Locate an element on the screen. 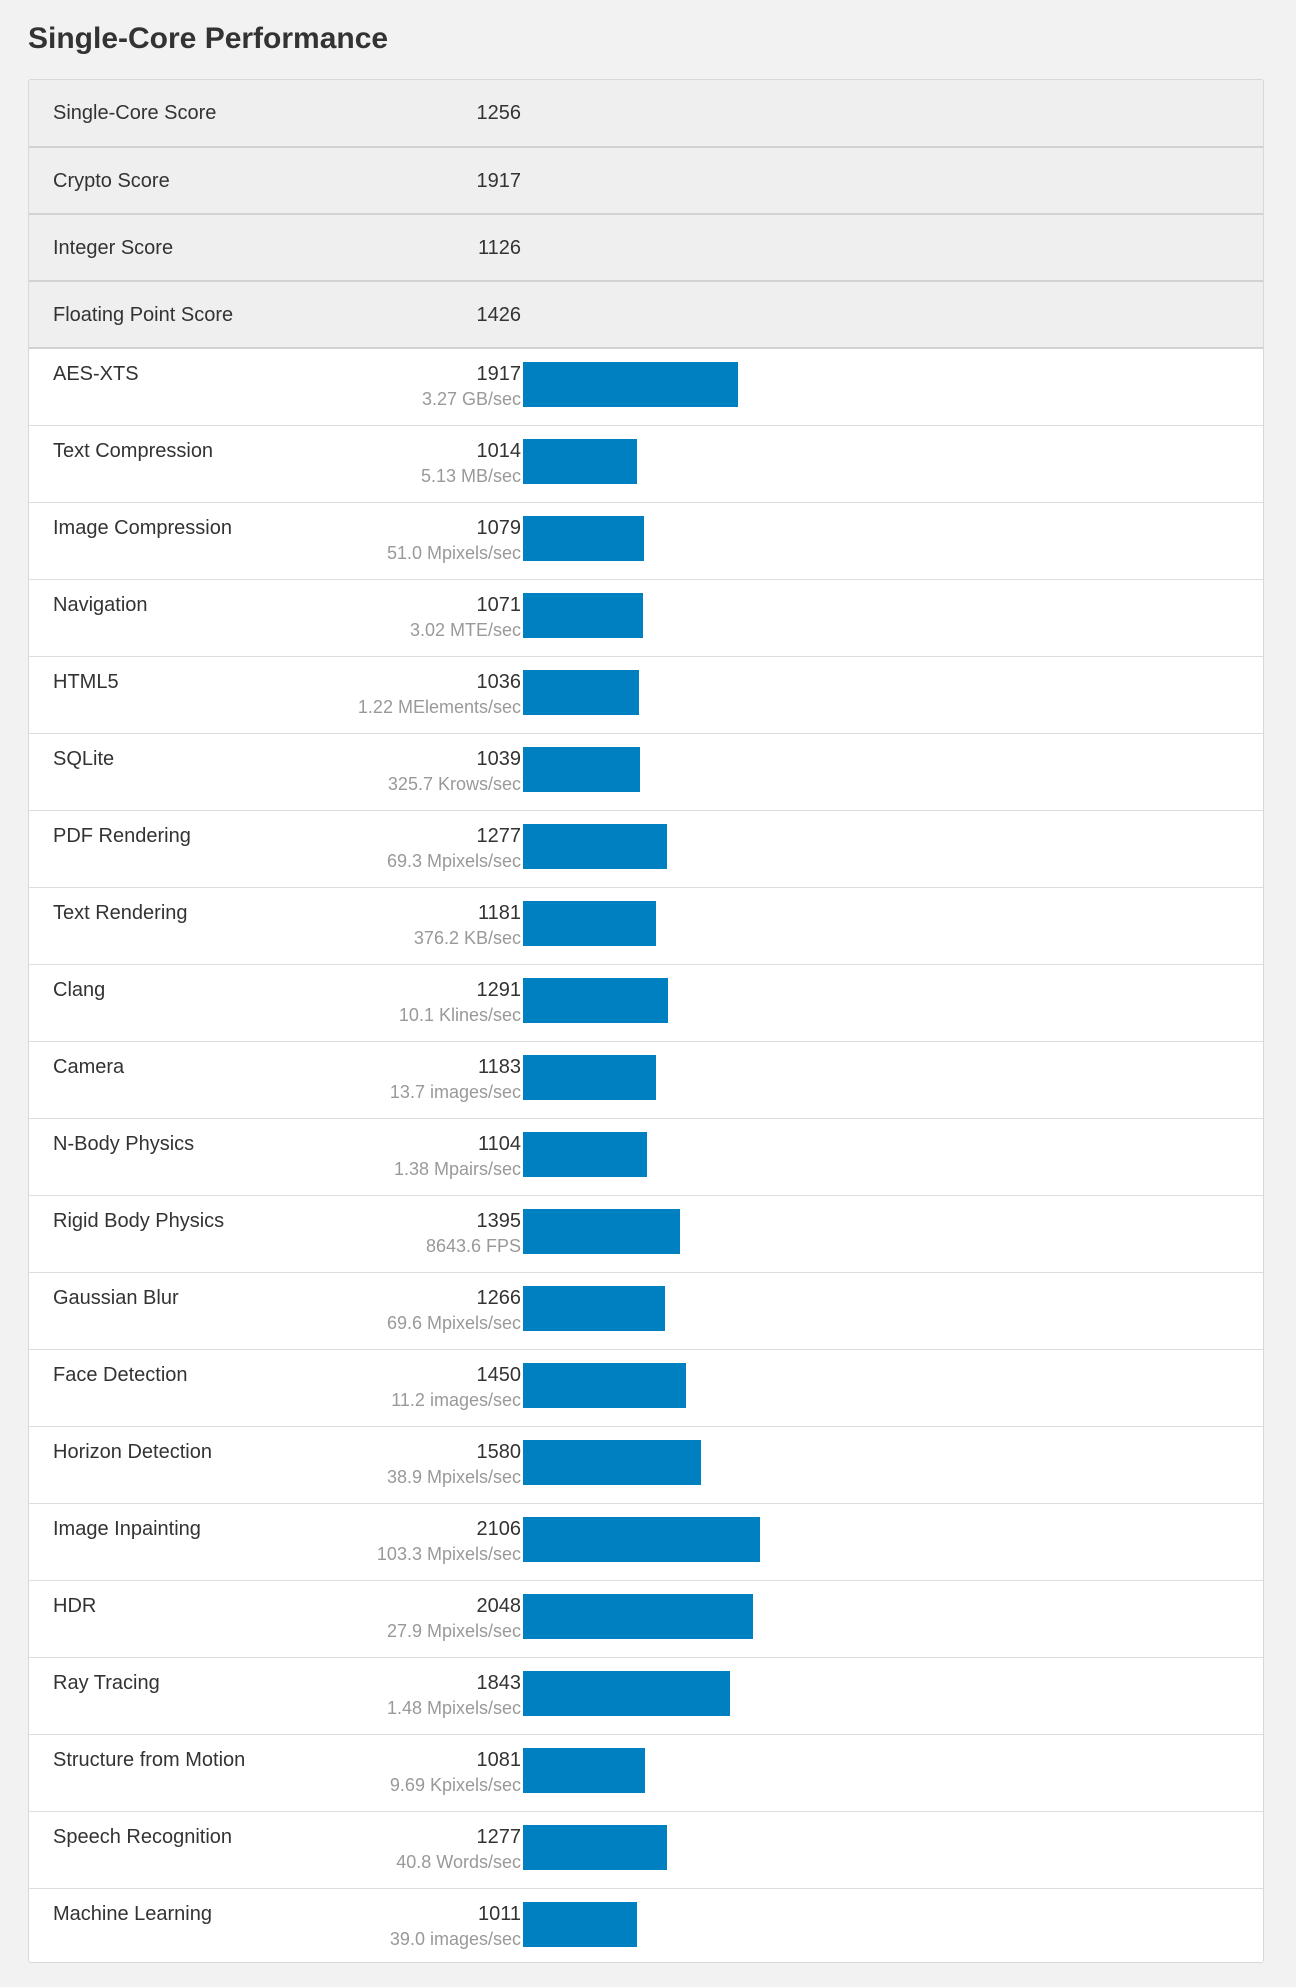  benchmark-row: AES-XTS 1917 3.27 GB/sec is located at coordinates (646, 387).